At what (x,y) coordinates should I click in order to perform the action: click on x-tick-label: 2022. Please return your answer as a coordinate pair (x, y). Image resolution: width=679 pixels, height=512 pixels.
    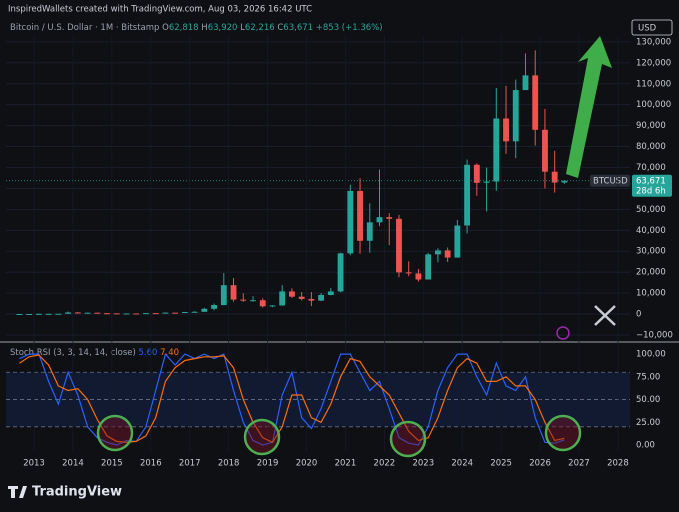
    Looking at the image, I should click on (385, 464).